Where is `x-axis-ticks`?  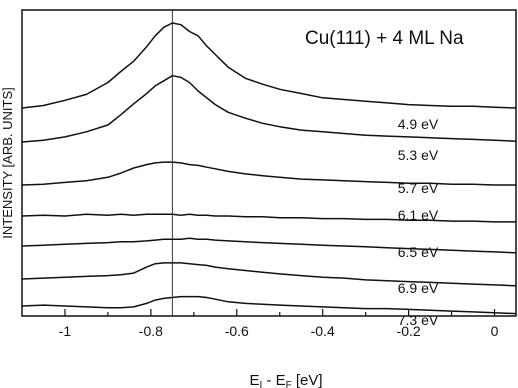 x-axis-ticks is located at coordinates (280, 312).